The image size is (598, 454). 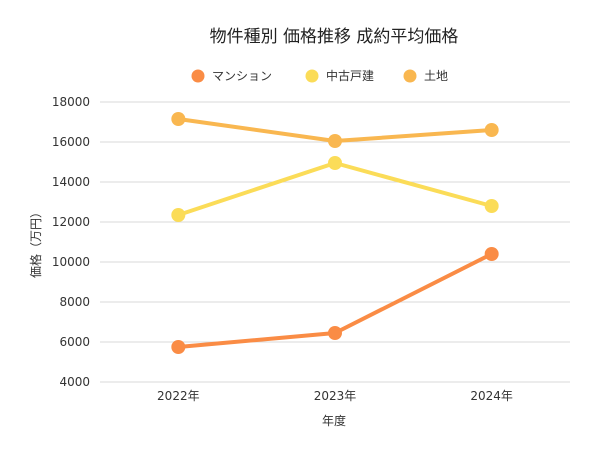 What do you see at coordinates (74, 342) in the screenshot?
I see `y-tick-label: 6000` at bounding box center [74, 342].